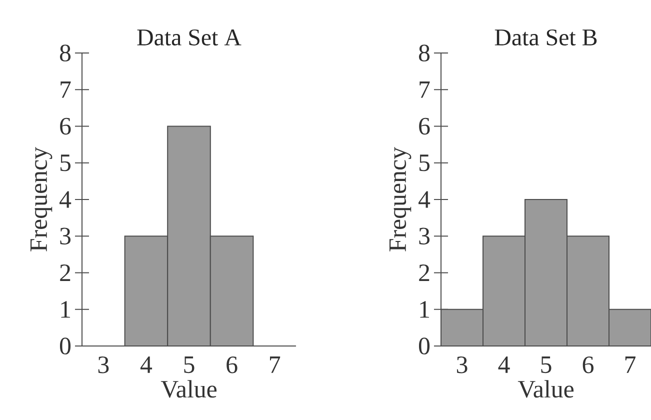 The height and width of the screenshot is (420, 651). Describe the element at coordinates (189, 37) in the screenshot. I see `chart-title: Data Set A` at that location.